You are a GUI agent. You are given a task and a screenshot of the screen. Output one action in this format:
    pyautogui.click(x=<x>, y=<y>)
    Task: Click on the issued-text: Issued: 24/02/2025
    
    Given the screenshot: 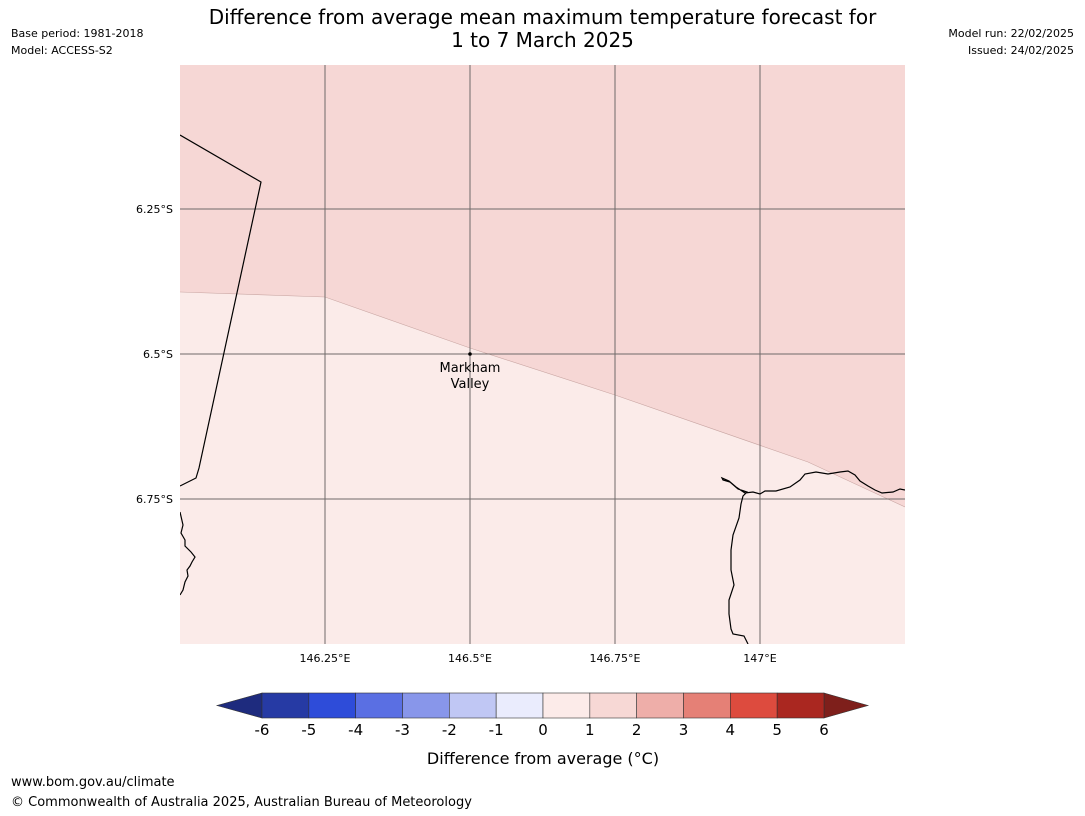 What is the action you would take?
    pyautogui.click(x=1020, y=50)
    